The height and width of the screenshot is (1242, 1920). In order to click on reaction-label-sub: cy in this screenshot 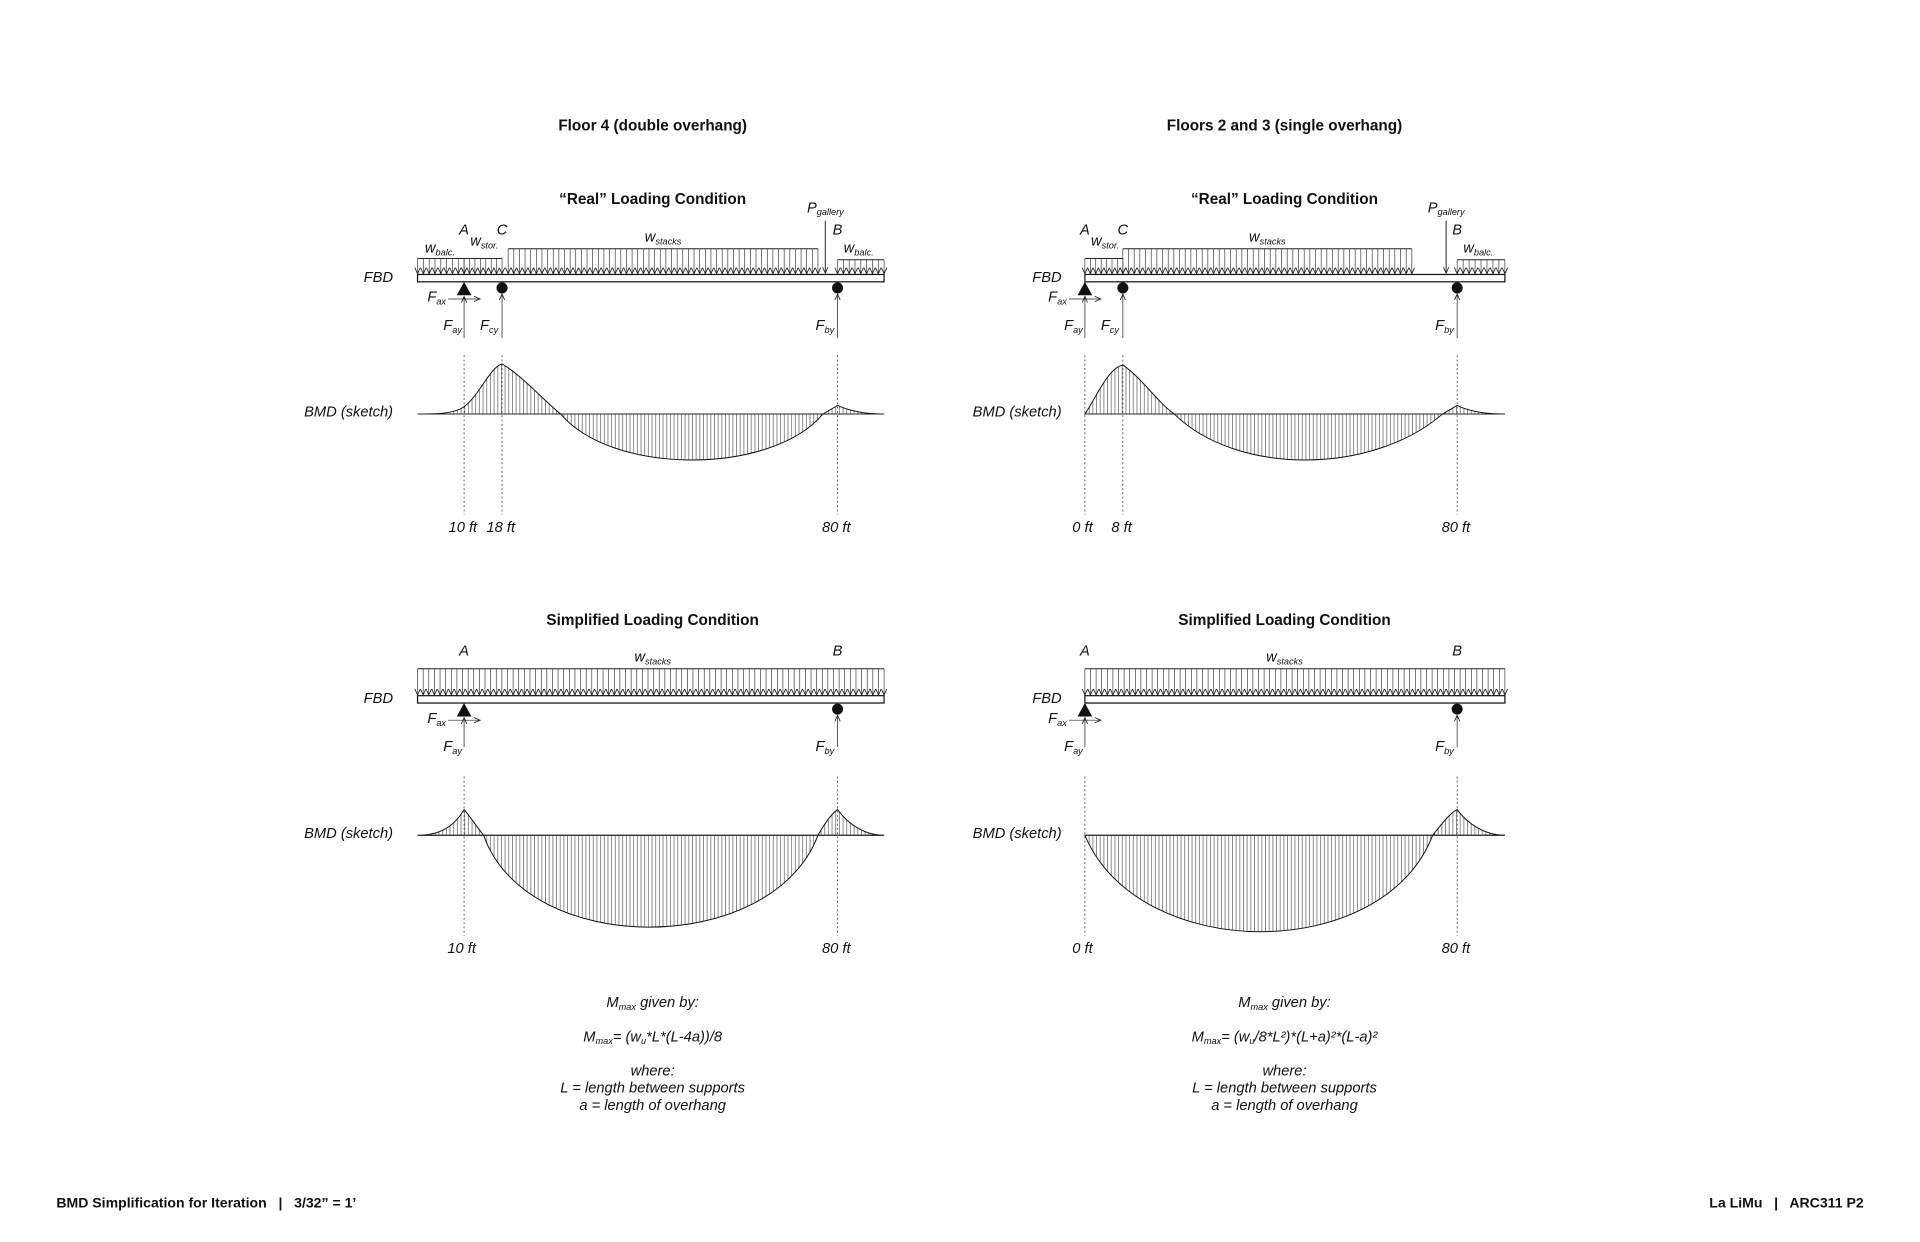, I will do `click(494, 330)`.